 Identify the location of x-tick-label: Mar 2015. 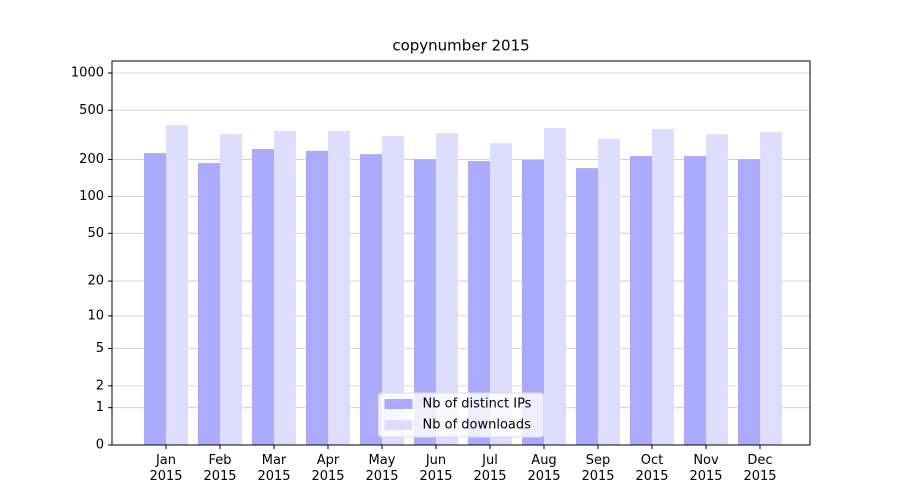
(274, 468).